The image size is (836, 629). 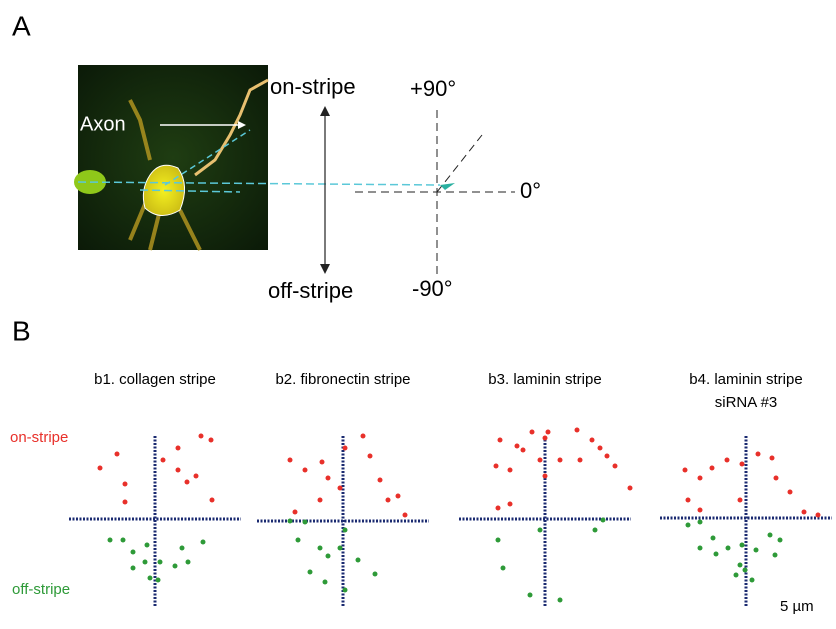 What do you see at coordinates (342, 379) in the screenshot?
I see `plot-title: b2. fibronectin stripe` at bounding box center [342, 379].